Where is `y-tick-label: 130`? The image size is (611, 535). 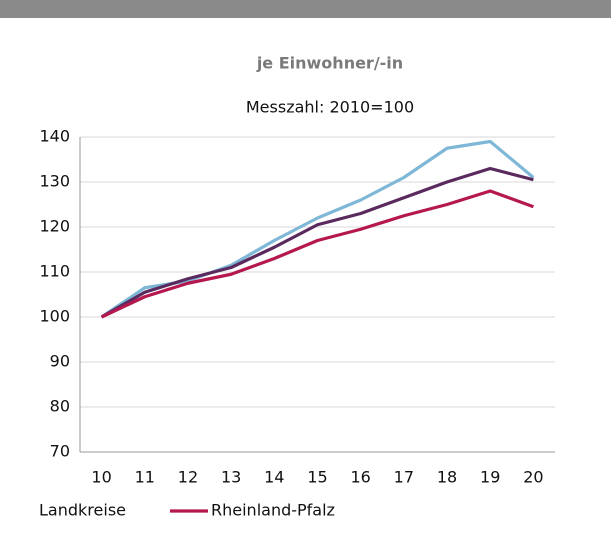
y-tick-label: 130 is located at coordinates (54, 181).